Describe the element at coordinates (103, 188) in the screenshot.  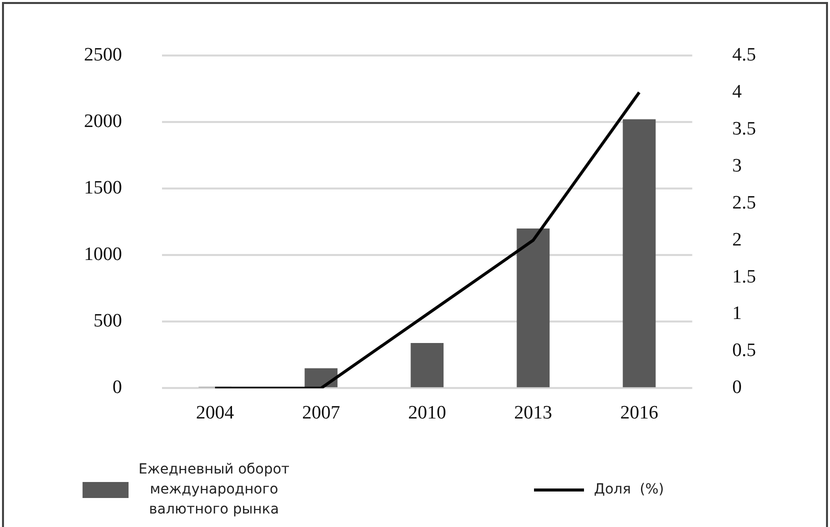
I see `y-tick-label: 1500` at that location.